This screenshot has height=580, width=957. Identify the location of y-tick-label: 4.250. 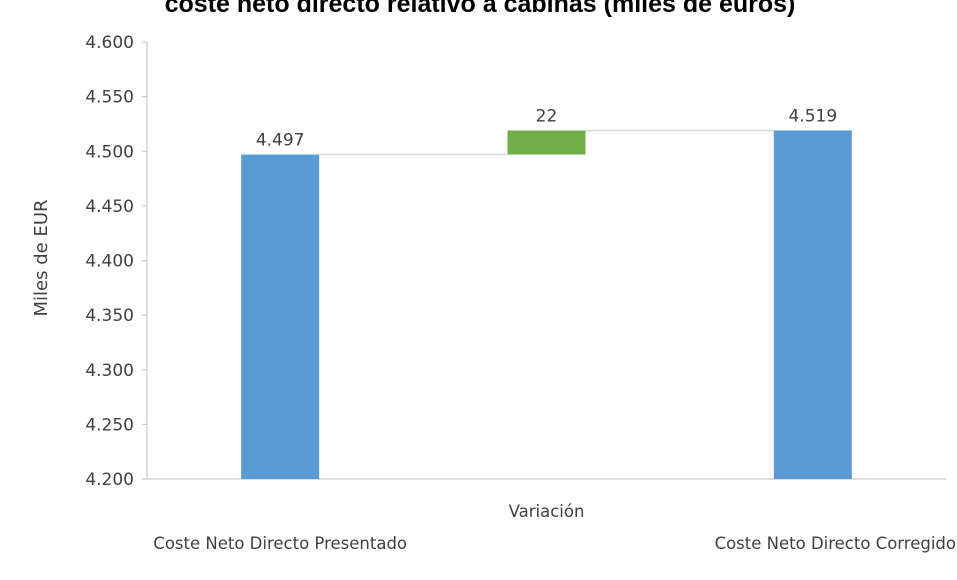
(109, 425).